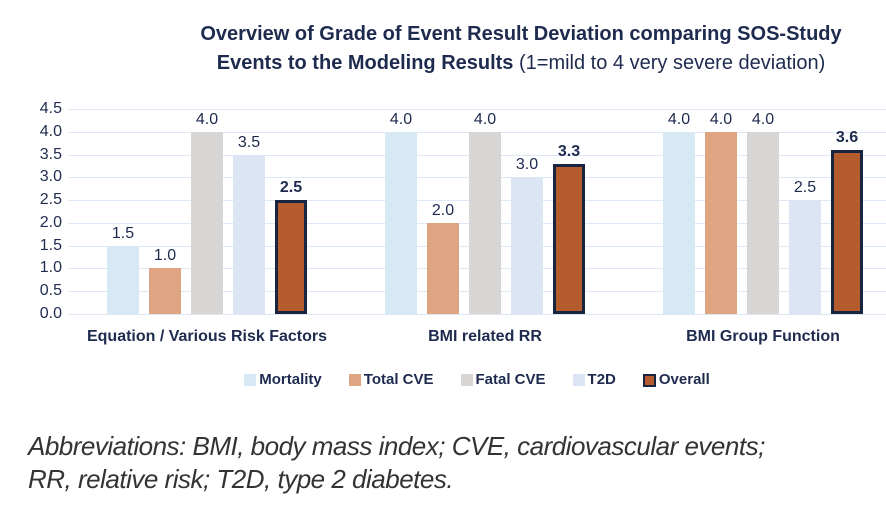 The height and width of the screenshot is (515, 886). I want to click on chart-title-line2-note: (1=mild to 4 very severe deviation), so click(669, 63).